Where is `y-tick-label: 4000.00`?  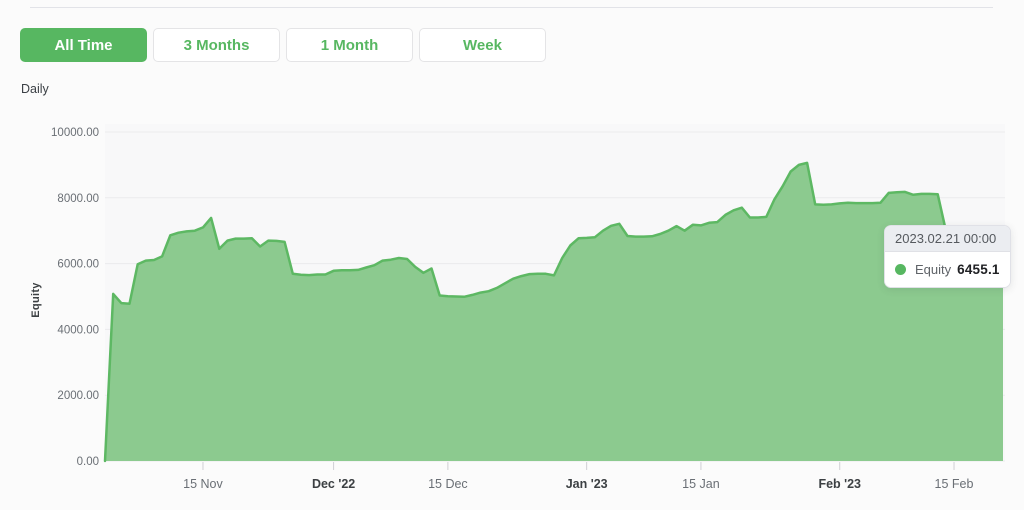
y-tick-label: 4000.00 is located at coordinates (78, 330).